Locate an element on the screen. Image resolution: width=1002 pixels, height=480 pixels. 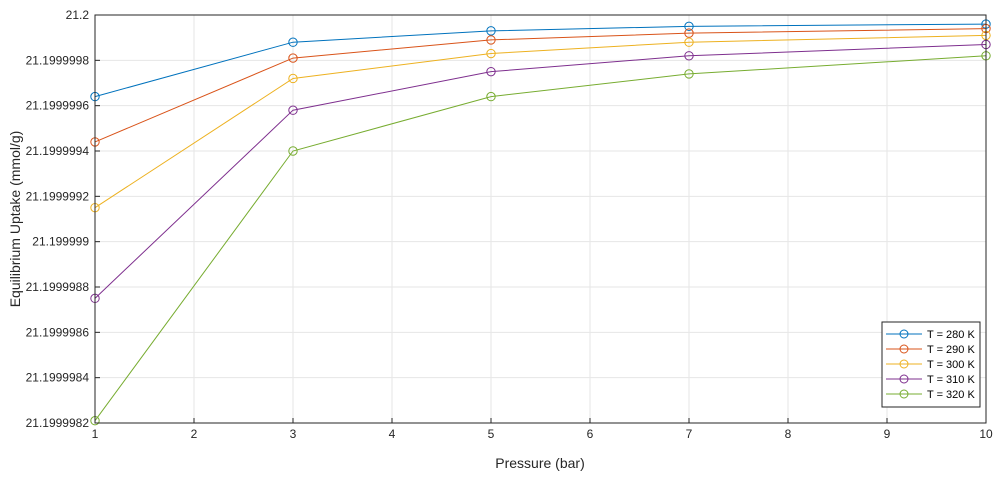
y-tick-label: 21.1999984 is located at coordinates (58, 378).